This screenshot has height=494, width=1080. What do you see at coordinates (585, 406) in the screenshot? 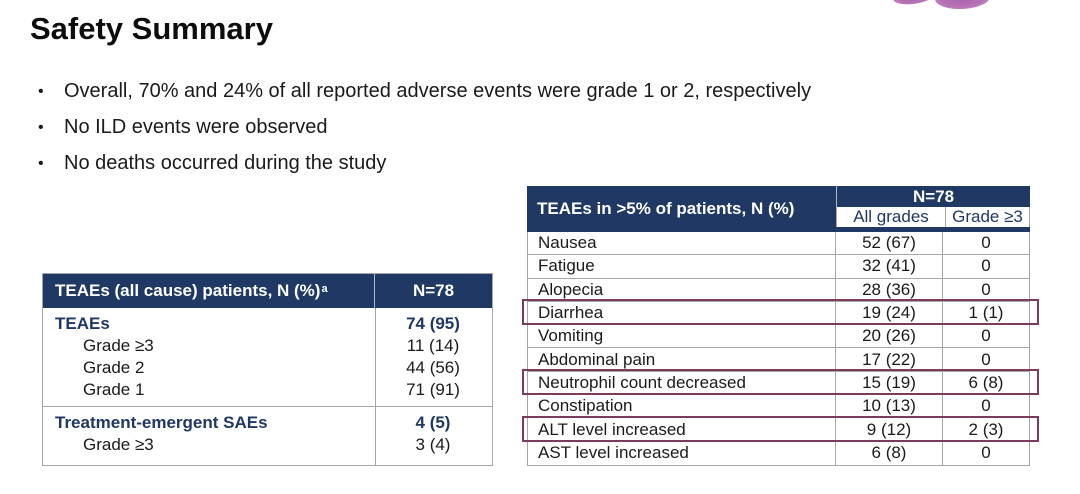
I see `row-label: Constipation` at bounding box center [585, 406].